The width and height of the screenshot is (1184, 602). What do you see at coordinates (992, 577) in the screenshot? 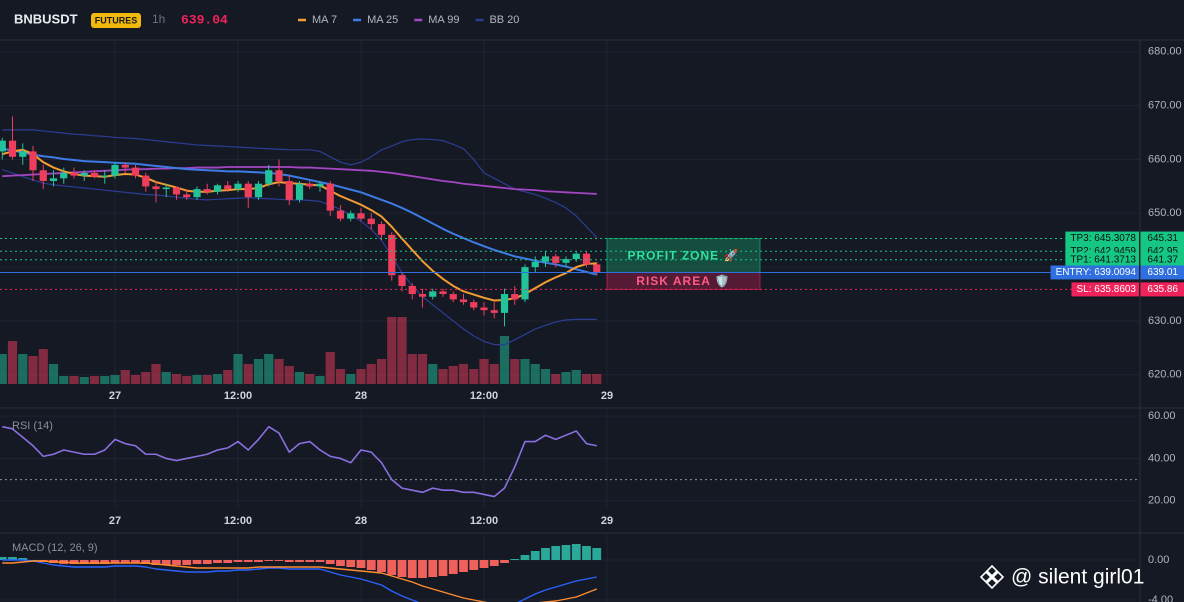
I see `watermark-icon` at bounding box center [992, 577].